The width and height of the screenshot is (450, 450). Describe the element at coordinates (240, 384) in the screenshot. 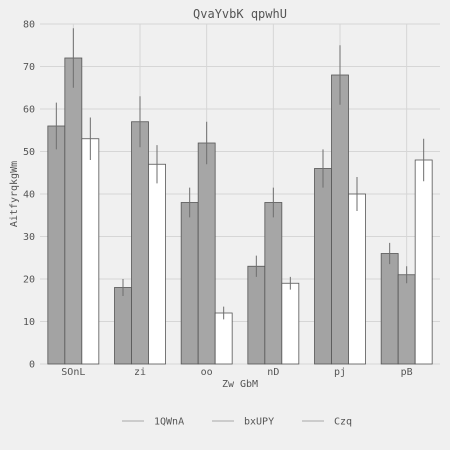

I see `x-axis-label: Zw GbM` at that location.